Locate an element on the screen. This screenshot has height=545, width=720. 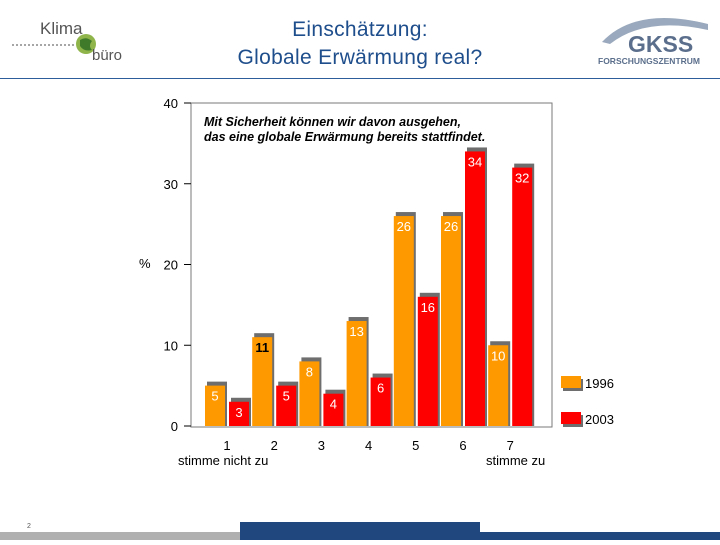
bar-value-label: 3 is located at coordinates (238, 412).